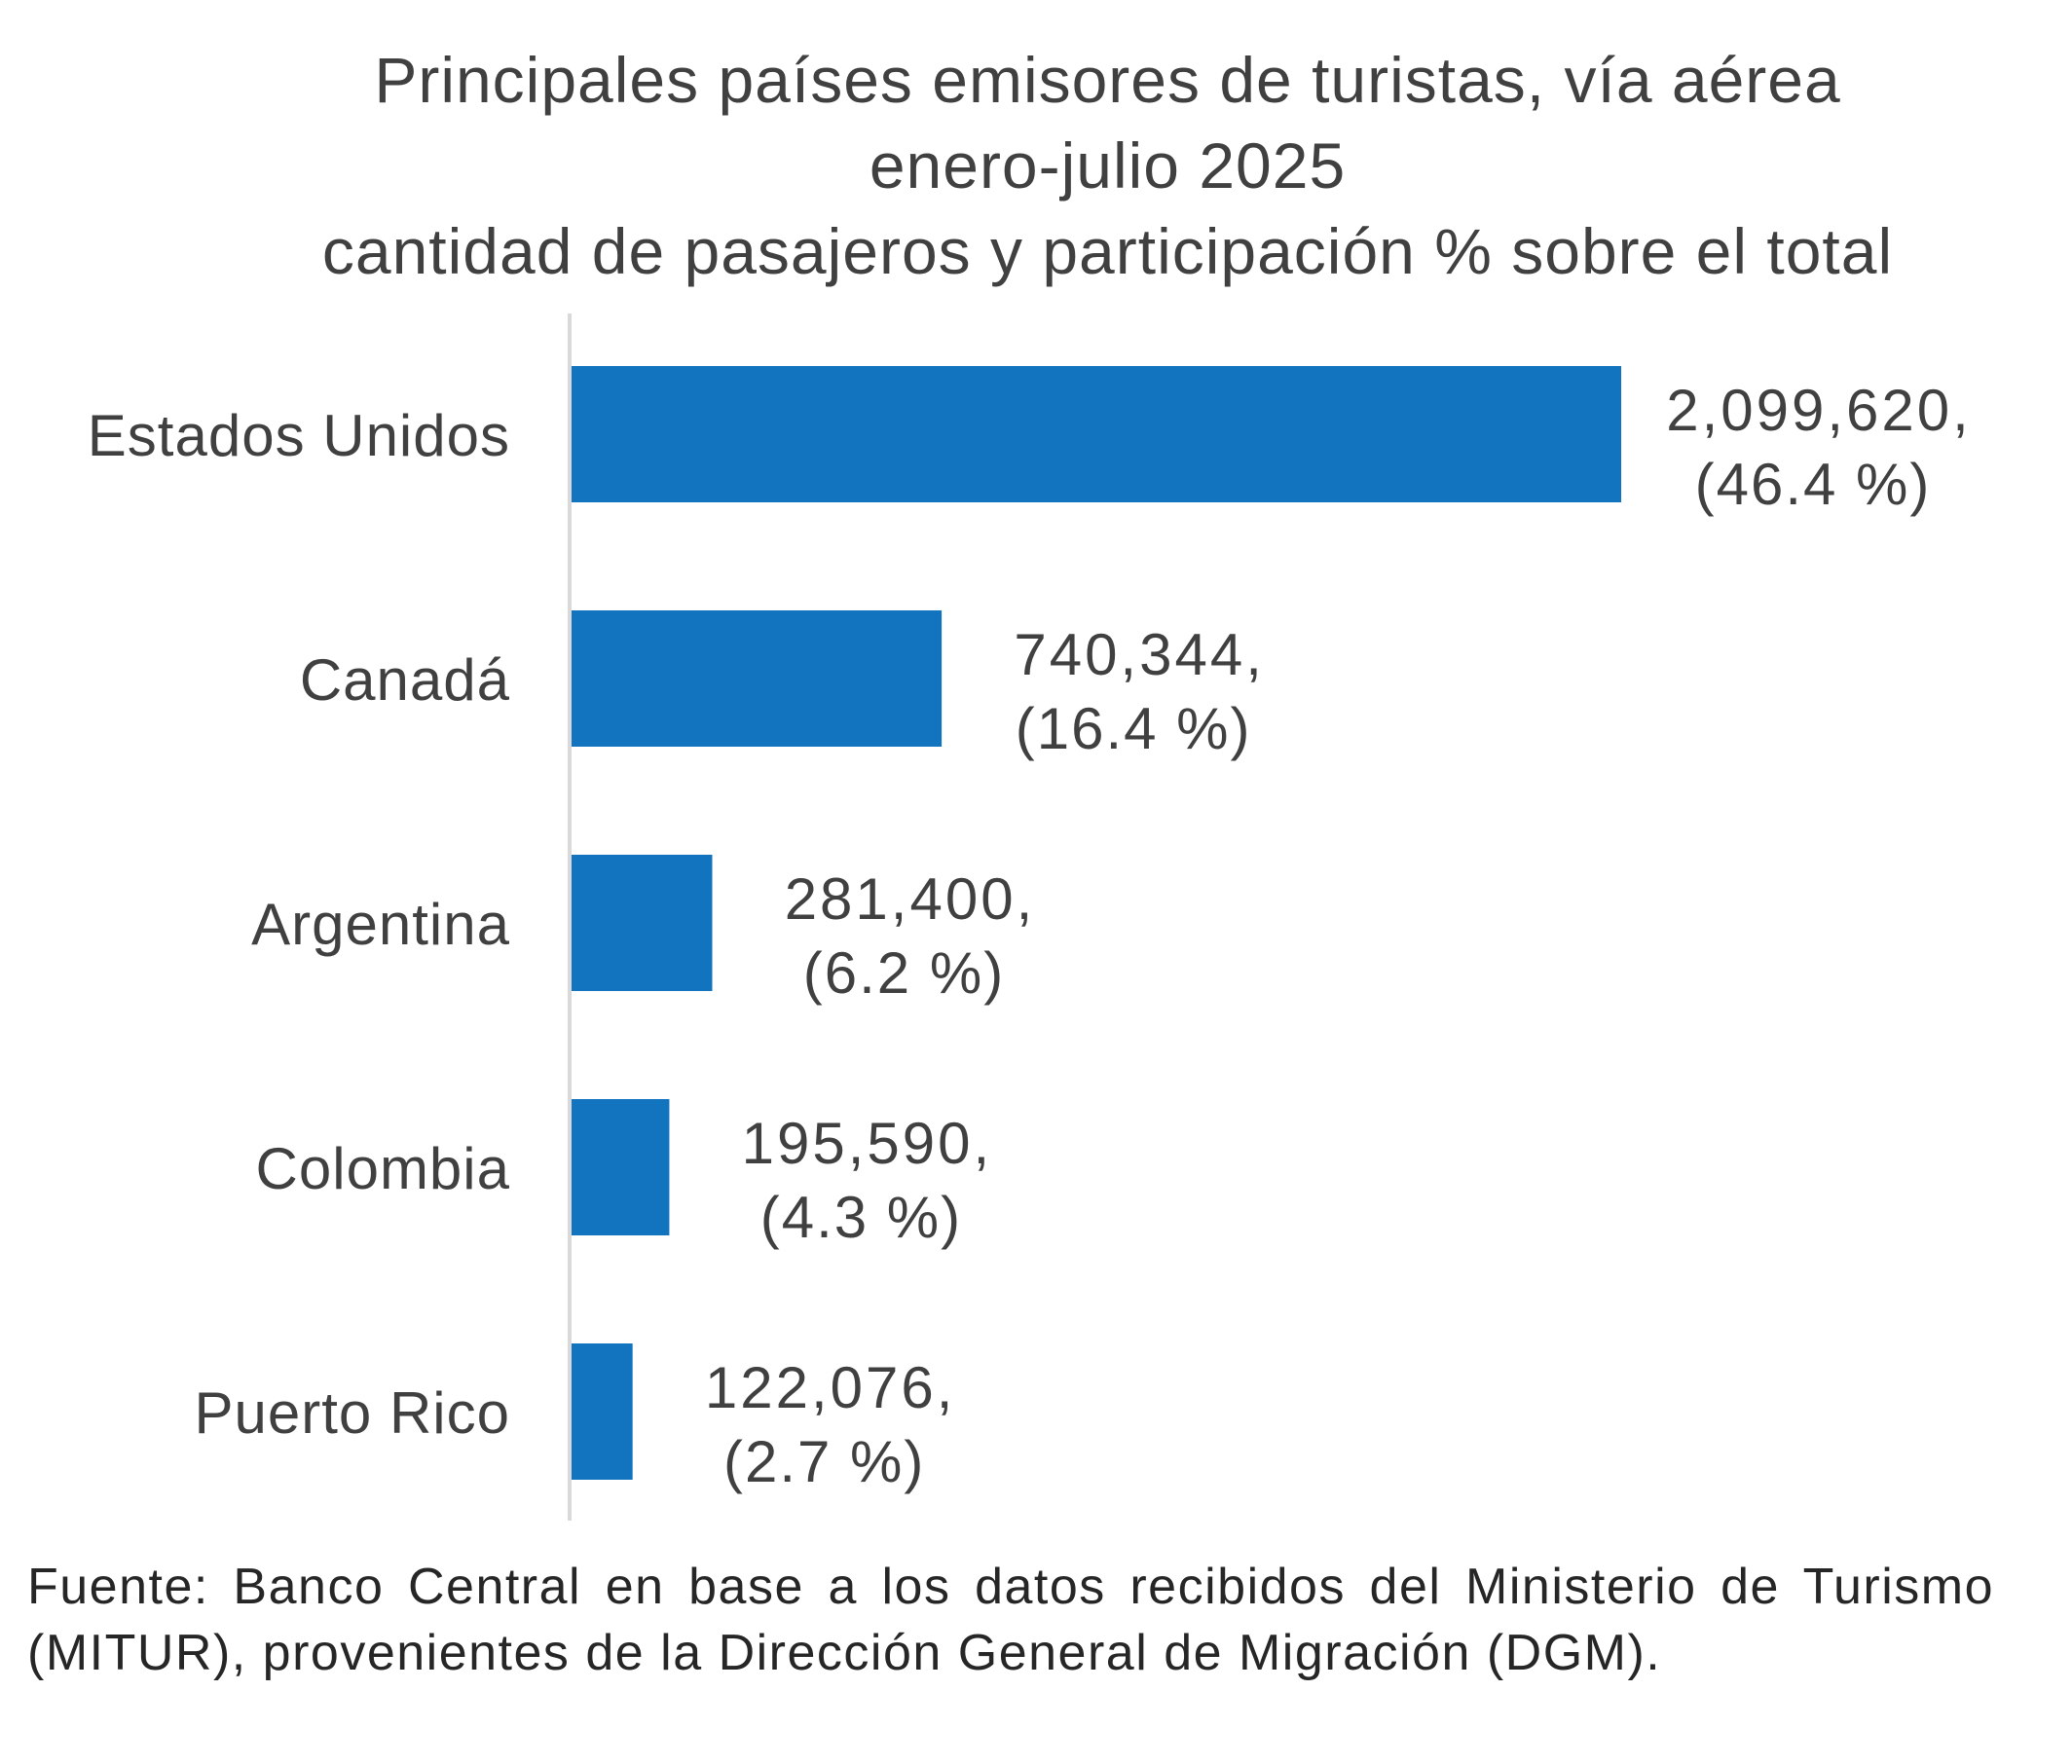 The image size is (2072, 1764). Describe the element at coordinates (383, 1168) in the screenshot. I see `category-label-3: Colombia` at that location.